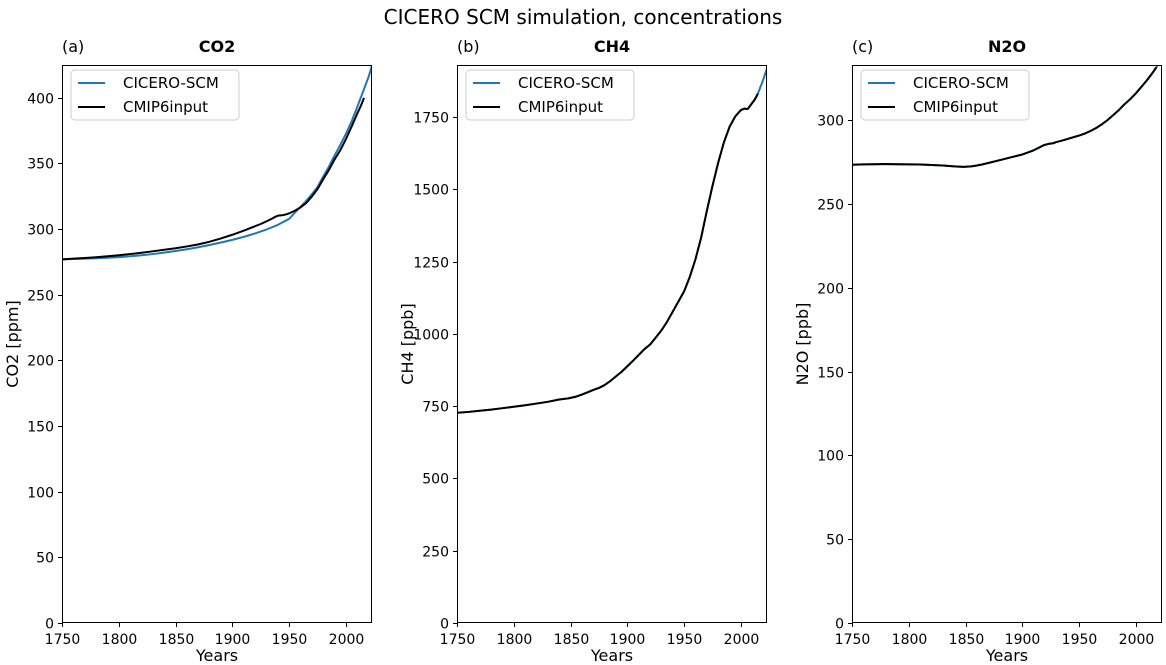  What do you see at coordinates (583, 17) in the screenshot?
I see `figure-title: CICERO SCM simulation, concentrations` at bounding box center [583, 17].